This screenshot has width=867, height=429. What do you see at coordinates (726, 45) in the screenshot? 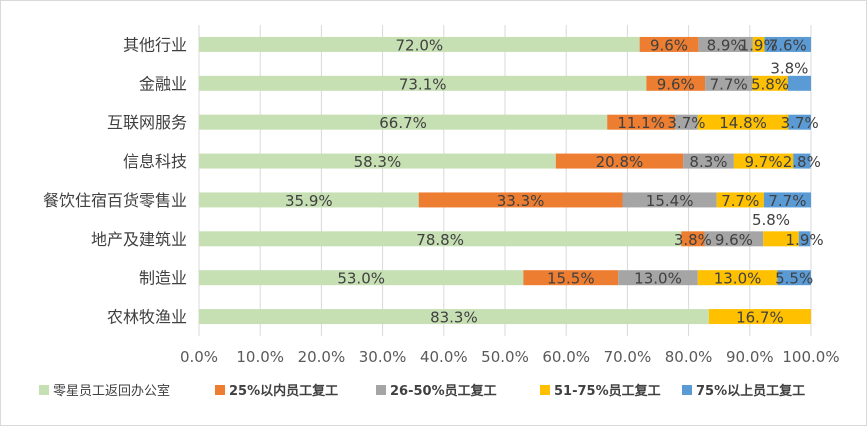
I see `data-label: 8.9%` at bounding box center [726, 45].